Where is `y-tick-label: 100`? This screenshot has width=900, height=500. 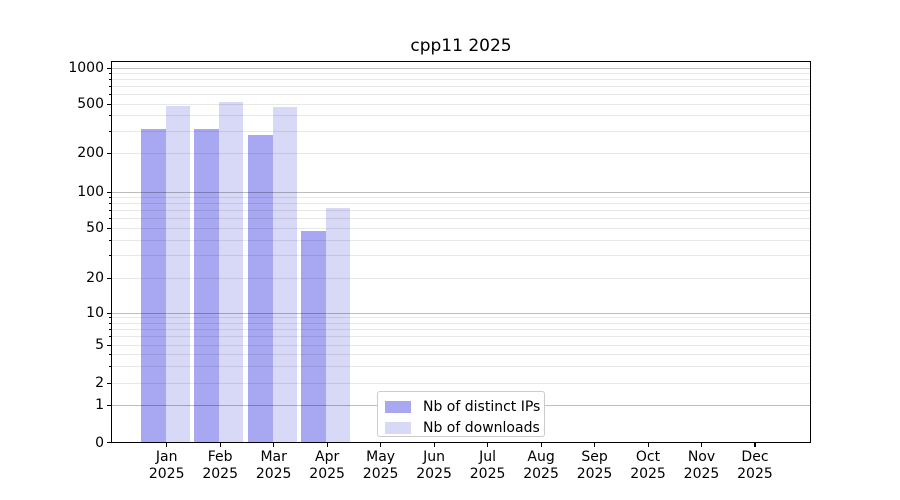 y-tick-label: 100 is located at coordinates (90, 192).